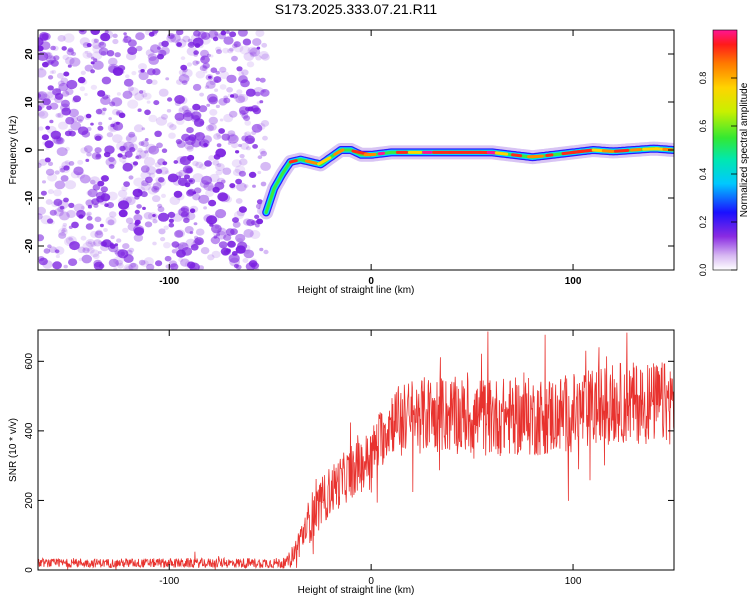 The image size is (750, 600). I want to click on ridge-peak, so click(621, 150).